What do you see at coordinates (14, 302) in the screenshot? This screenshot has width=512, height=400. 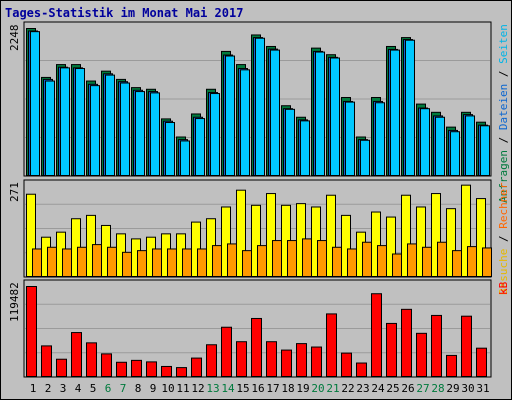 I see `panel-3-ymax-label: 119482` at bounding box center [14, 302].